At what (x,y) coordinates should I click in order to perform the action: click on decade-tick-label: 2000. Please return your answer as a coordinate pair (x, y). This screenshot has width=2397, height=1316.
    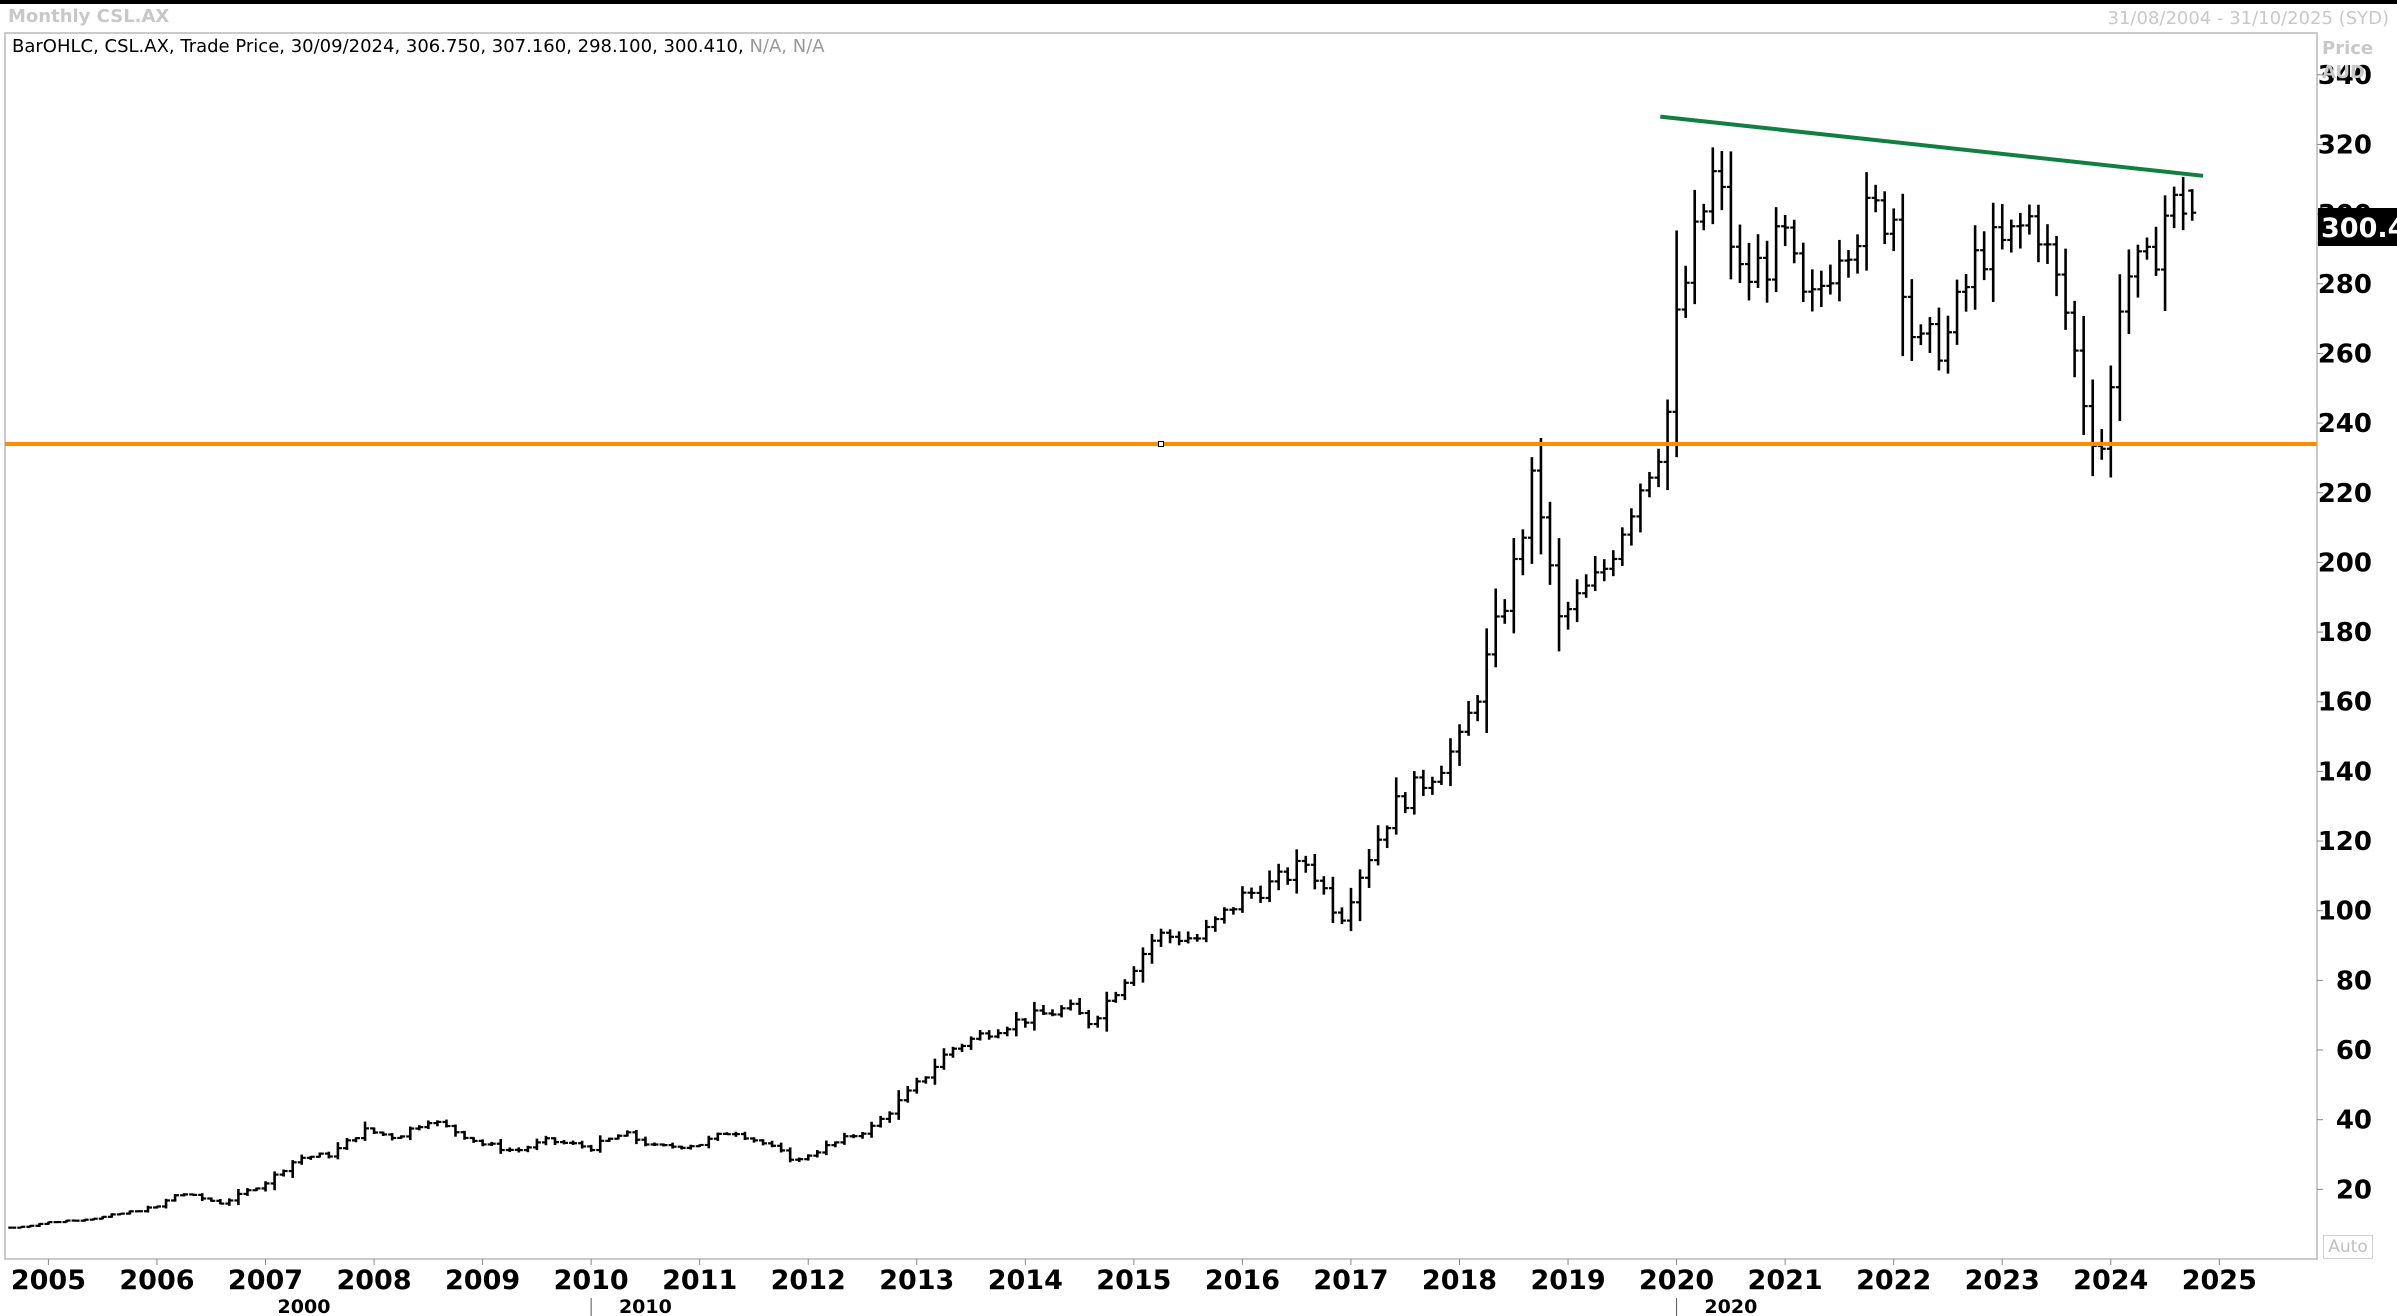
    Looking at the image, I should click on (304, 1306).